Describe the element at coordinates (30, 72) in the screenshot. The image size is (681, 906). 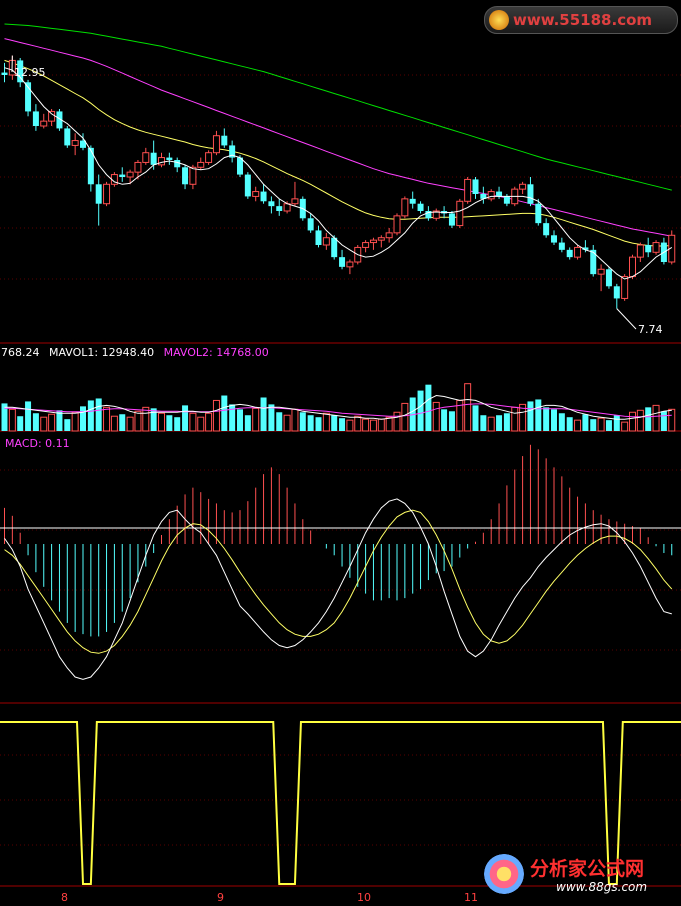
I see `high-price-marker: 12.95` at that location.